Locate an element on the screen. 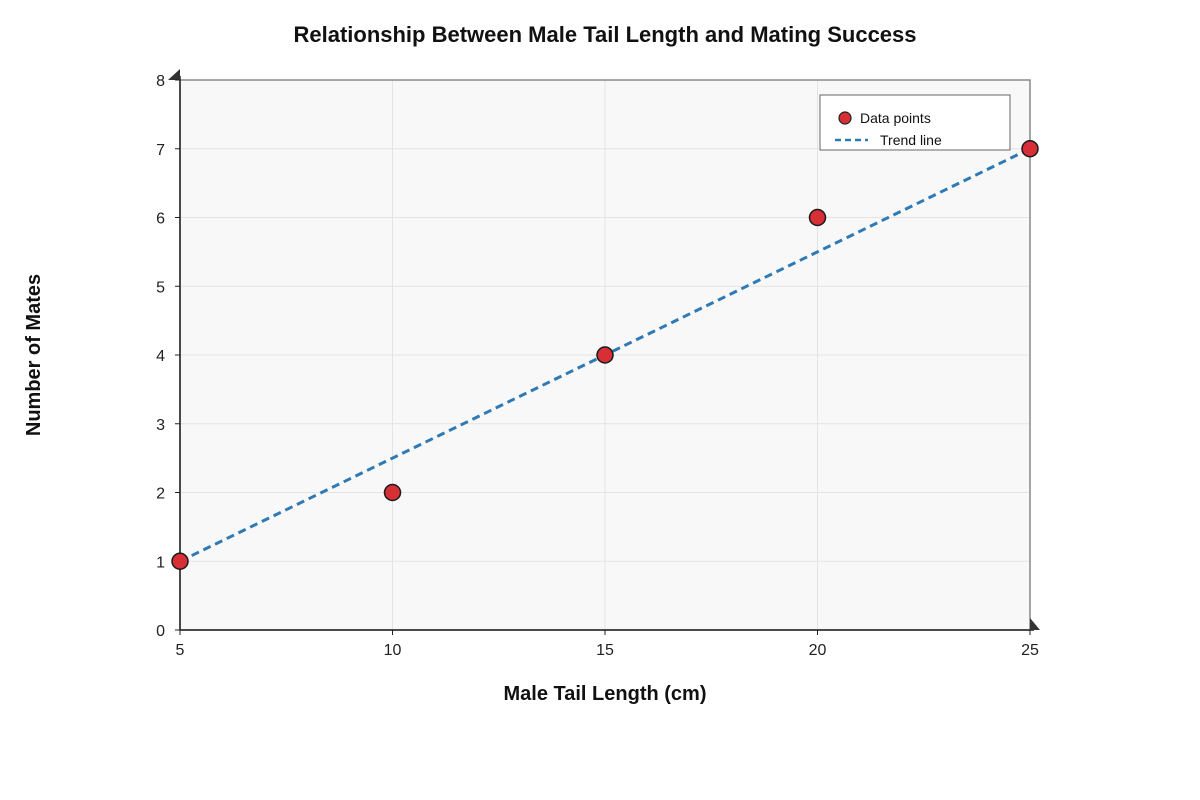 This screenshot has height=800, width=1200. y-tick-label: 2 is located at coordinates (160, 494).